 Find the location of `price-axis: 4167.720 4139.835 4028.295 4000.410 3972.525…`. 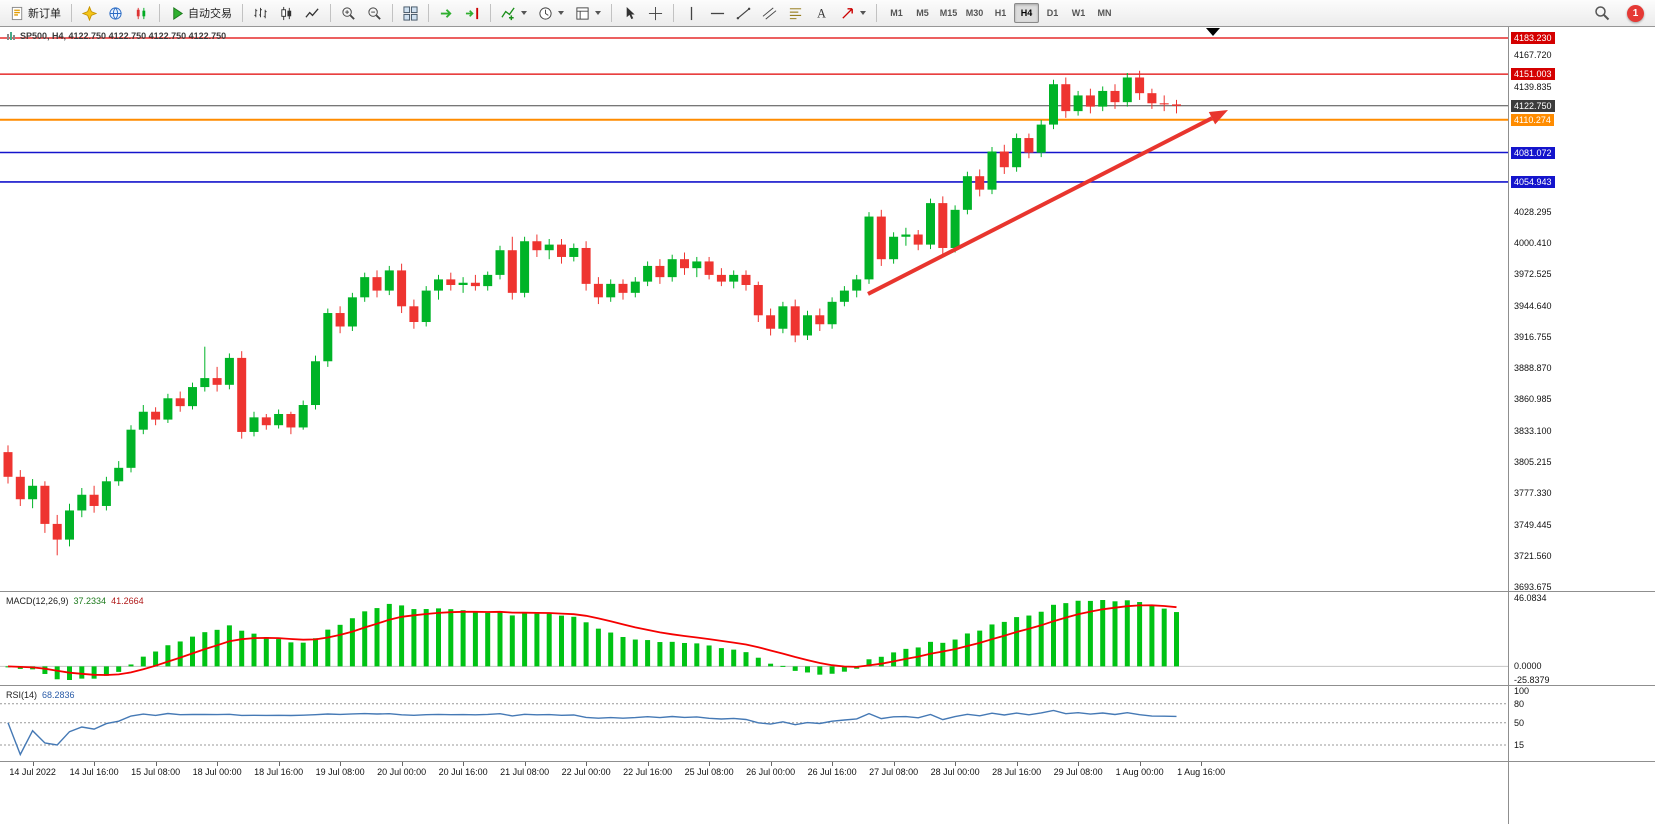

price-axis: 4167.720 4139.835 4028.295 4000.410 3972.525… is located at coordinates (1581, 425).